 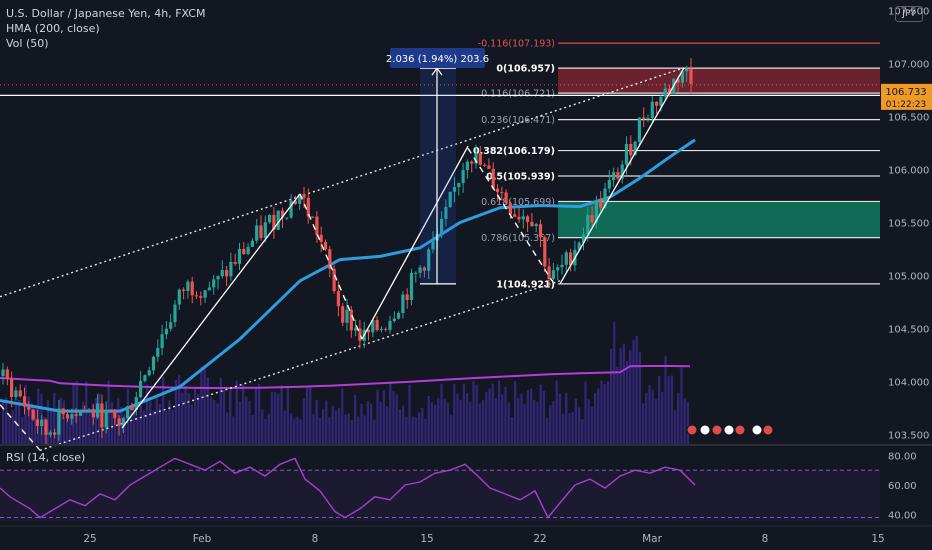 What do you see at coordinates (415, 242) in the screenshot?
I see `wave-line` at bounding box center [415, 242].